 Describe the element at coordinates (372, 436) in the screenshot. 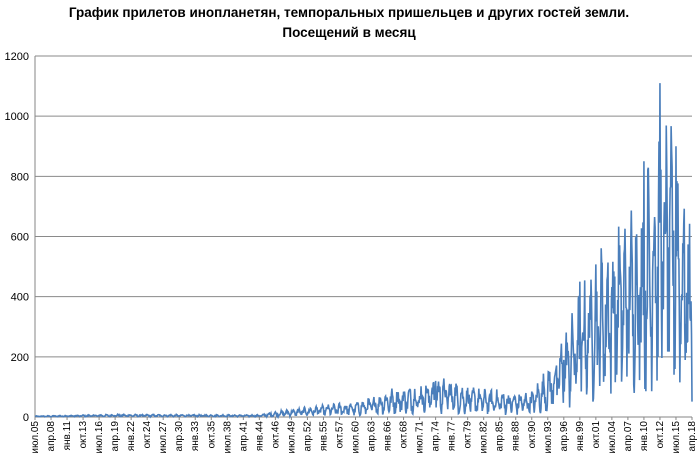

I see `x-tick-label: апр.63` at that location.